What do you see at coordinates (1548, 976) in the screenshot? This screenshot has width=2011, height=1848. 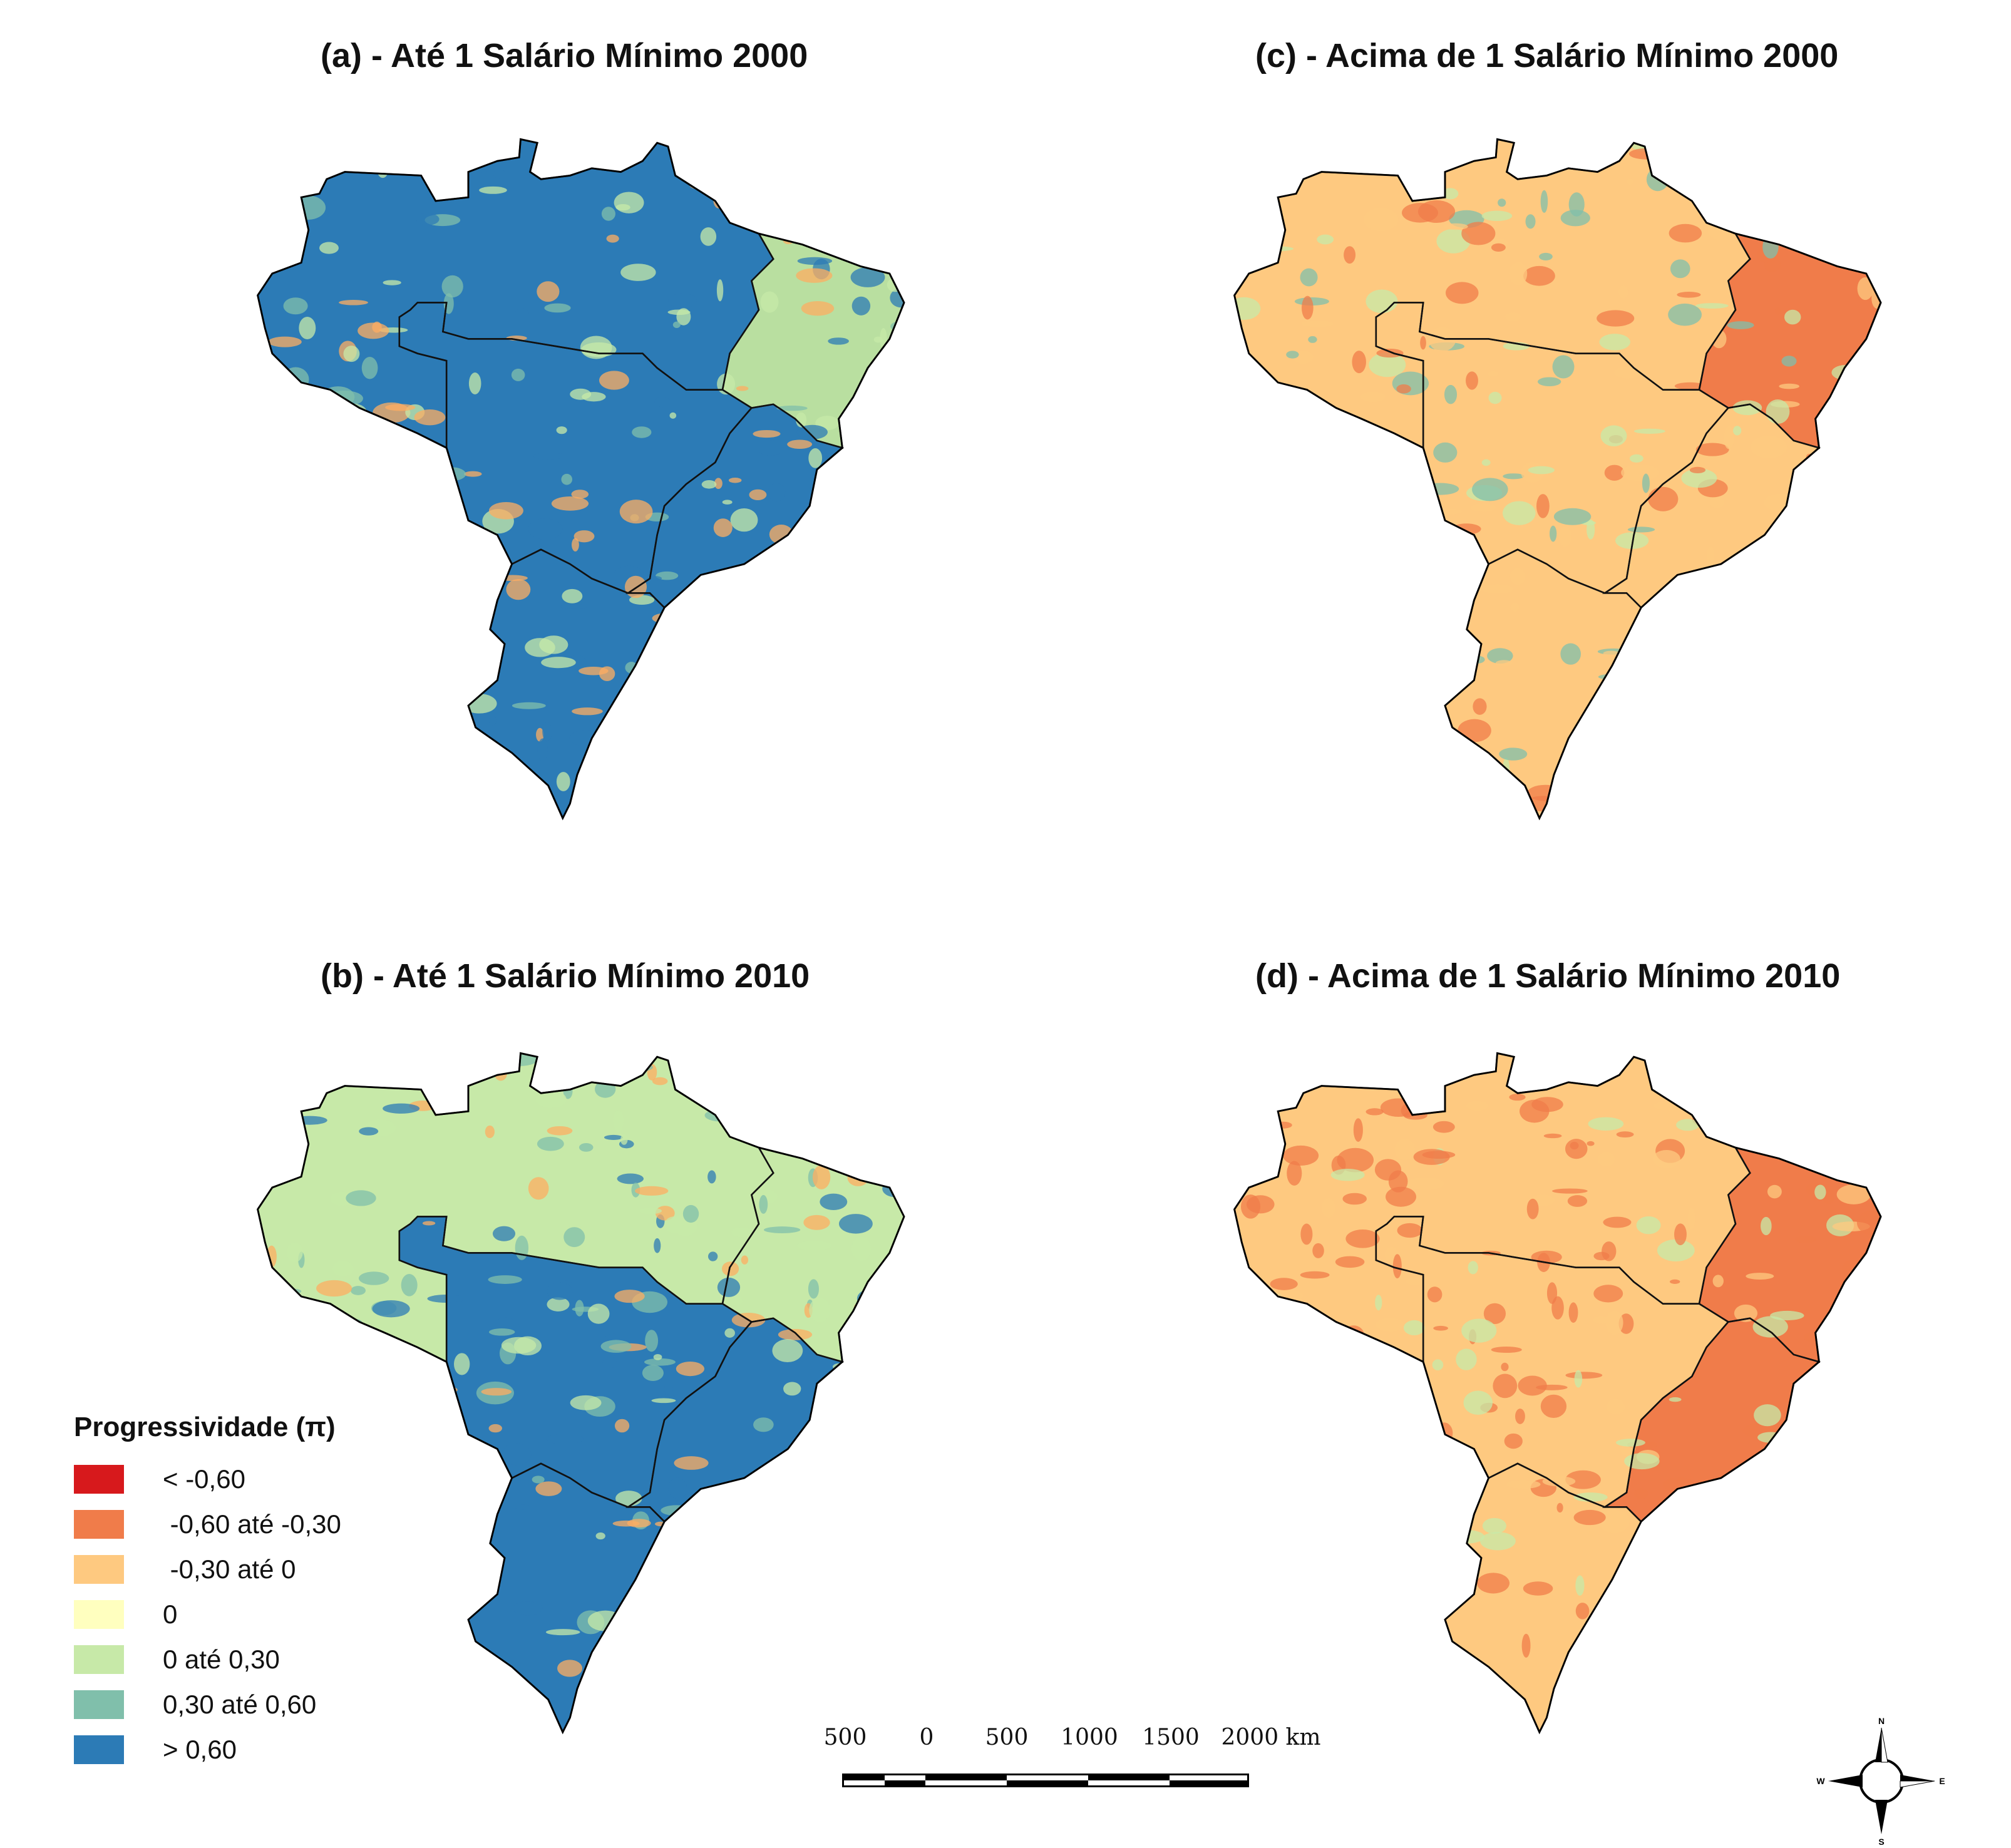 I see `panel-title-d: (d) - Acima de 1 Salário Mínimo 2010` at bounding box center [1548, 976].